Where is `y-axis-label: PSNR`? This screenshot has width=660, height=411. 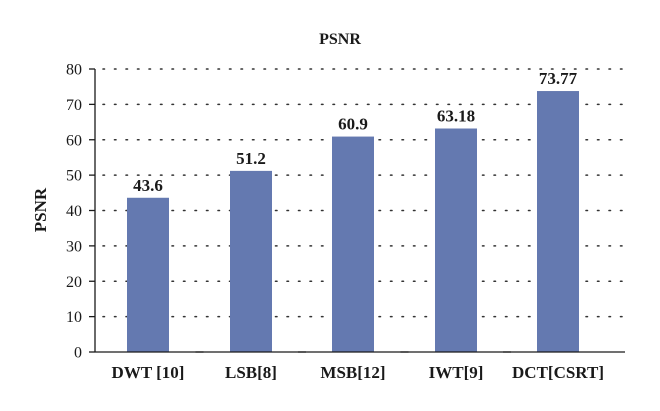
y-axis-label: PSNR is located at coordinates (40, 209).